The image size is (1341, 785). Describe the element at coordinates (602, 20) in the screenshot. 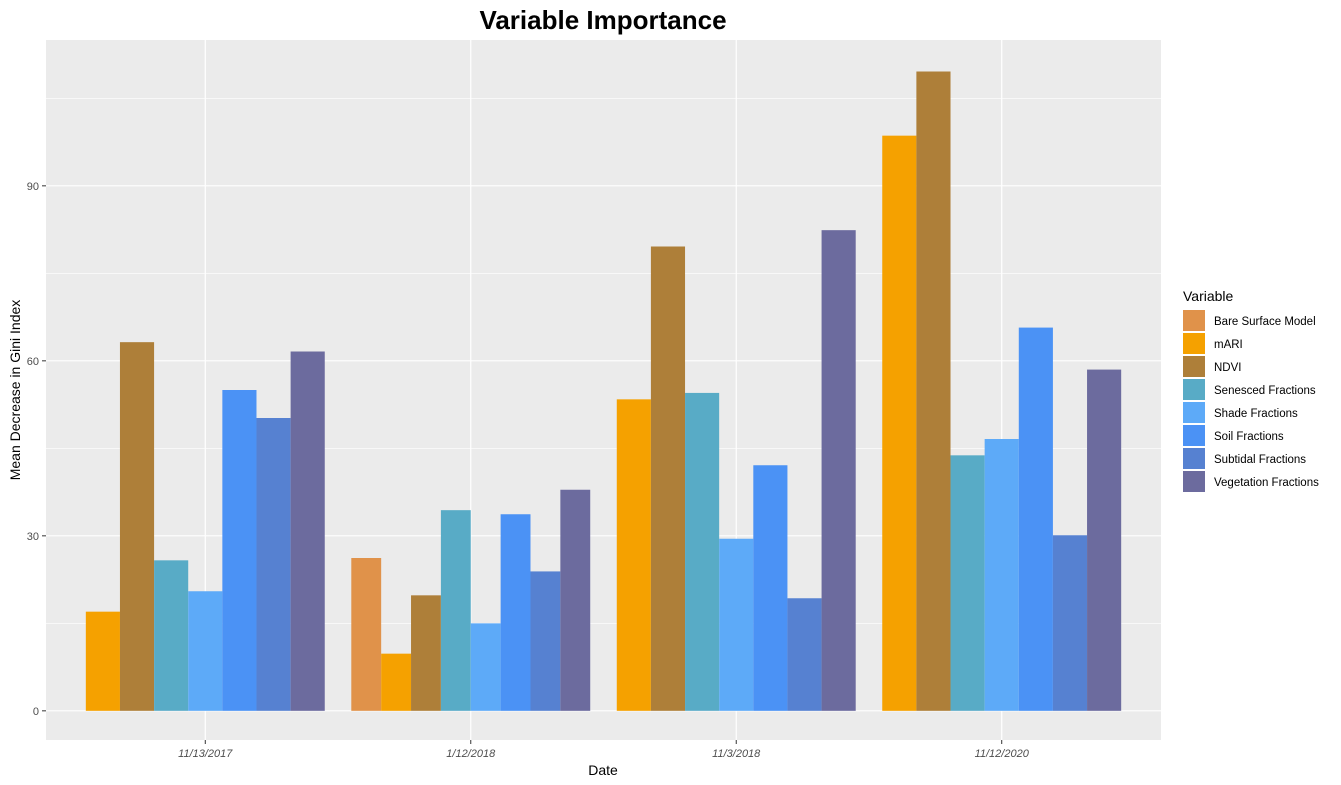

I see `chart-title: Variable Importance` at that location.